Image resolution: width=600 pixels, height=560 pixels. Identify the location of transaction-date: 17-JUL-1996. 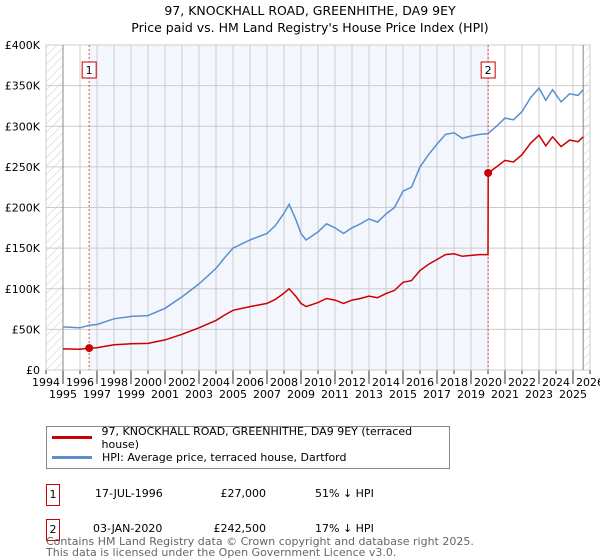
(129, 493).